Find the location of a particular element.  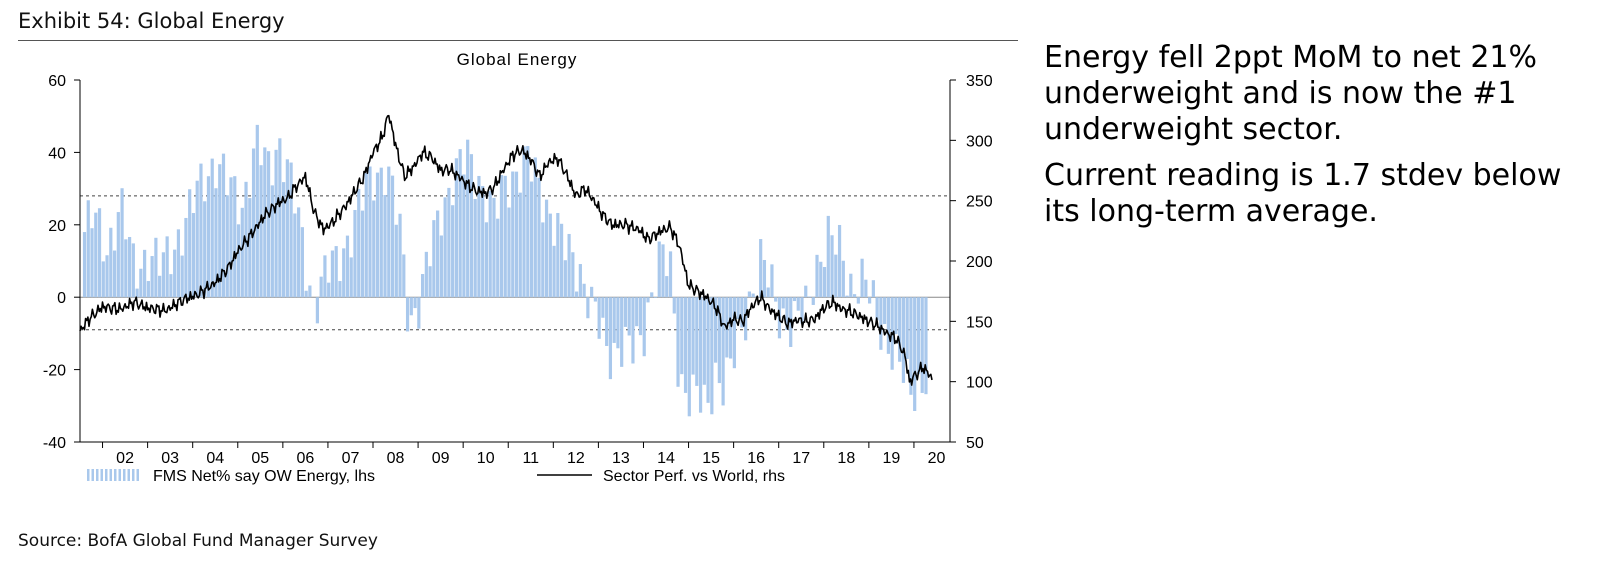

x-tick-label: 17 is located at coordinates (801, 458).